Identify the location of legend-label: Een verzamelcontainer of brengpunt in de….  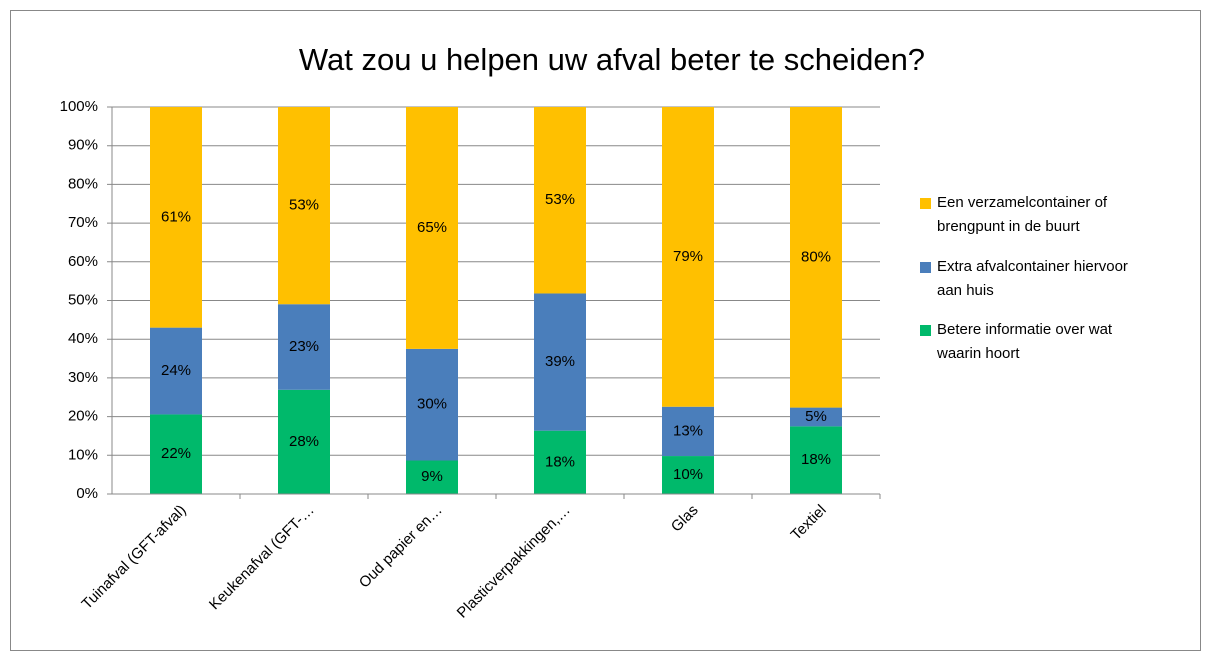
(1022, 214).